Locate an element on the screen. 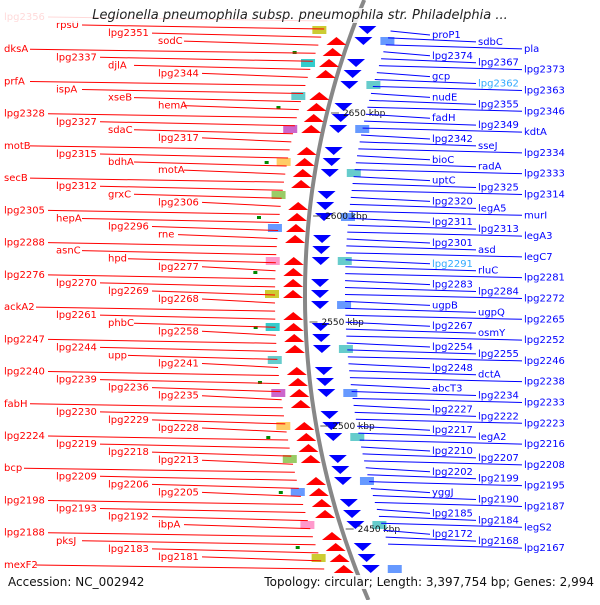 This screenshot has width=600, height=605. forward-gene-label: hpd is located at coordinates (117, 259).